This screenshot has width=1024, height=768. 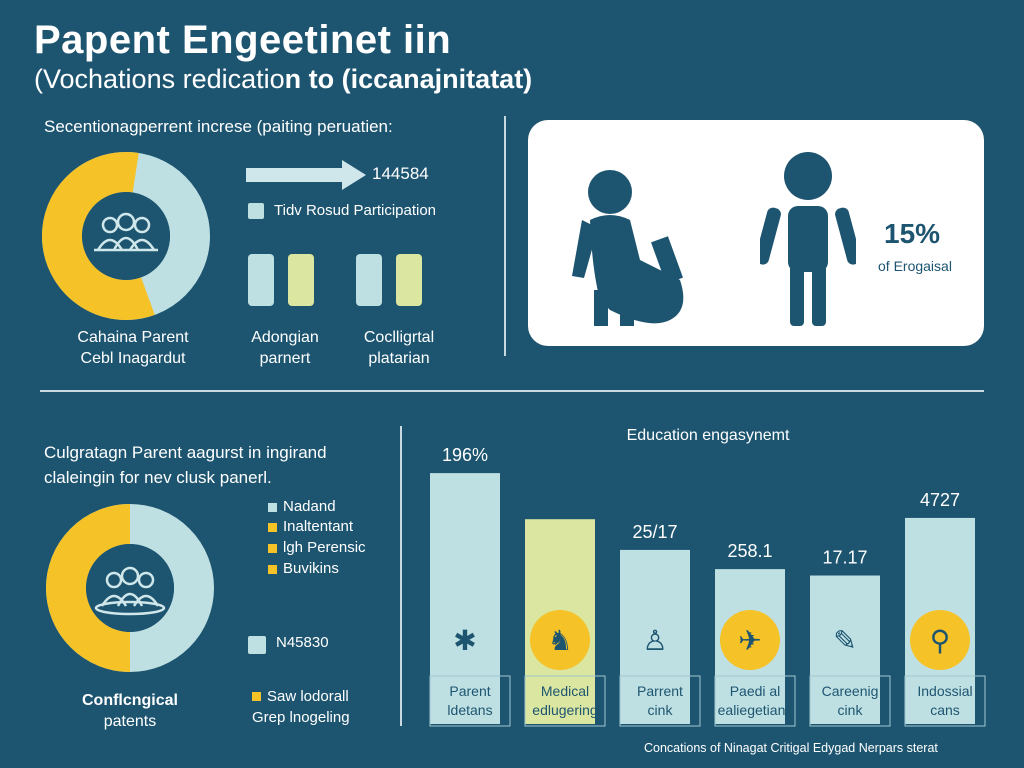 I want to click on section1-donut, so click(x=126, y=236).